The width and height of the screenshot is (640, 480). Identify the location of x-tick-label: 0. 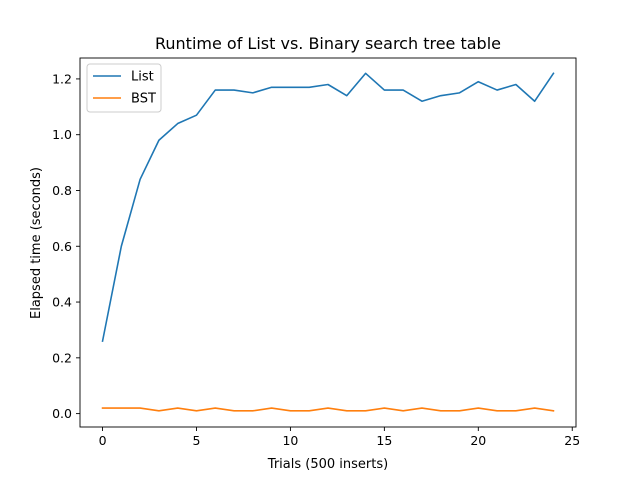
(103, 440).